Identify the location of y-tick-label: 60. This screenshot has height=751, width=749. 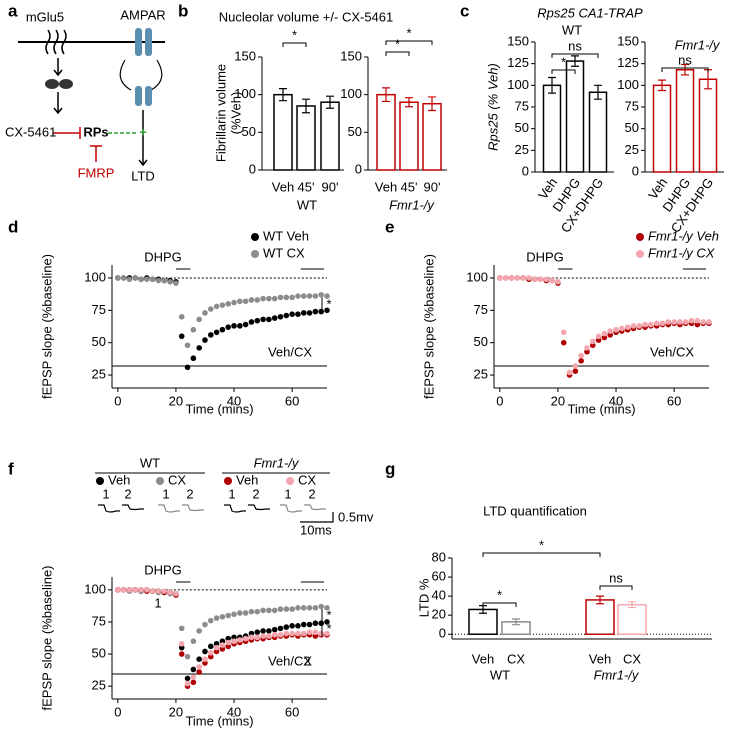
(439, 575).